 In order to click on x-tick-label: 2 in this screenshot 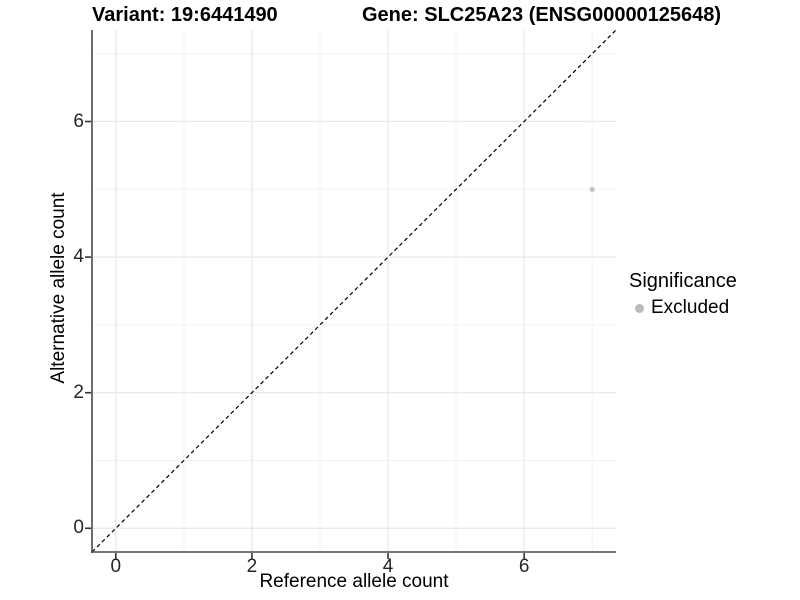, I will do `click(252, 566)`.